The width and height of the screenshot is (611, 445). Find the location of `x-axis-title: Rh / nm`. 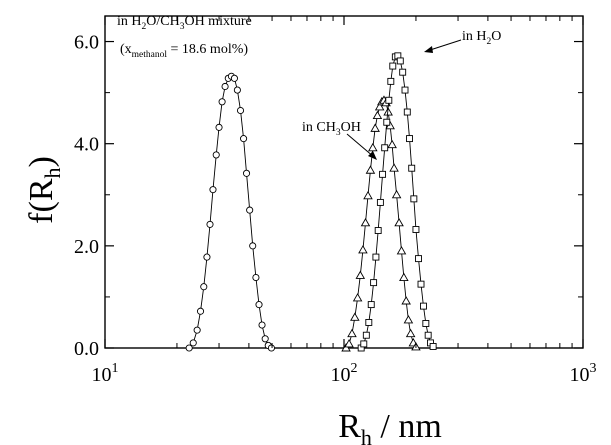

x-axis-title: Rh / nm is located at coordinates (390, 426).